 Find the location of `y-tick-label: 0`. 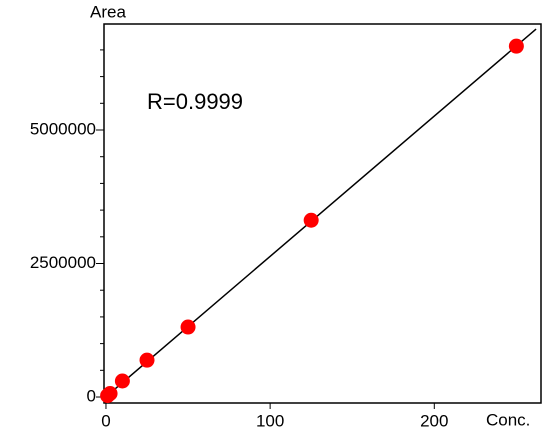

y-tick-label: 0 is located at coordinates (91, 396).